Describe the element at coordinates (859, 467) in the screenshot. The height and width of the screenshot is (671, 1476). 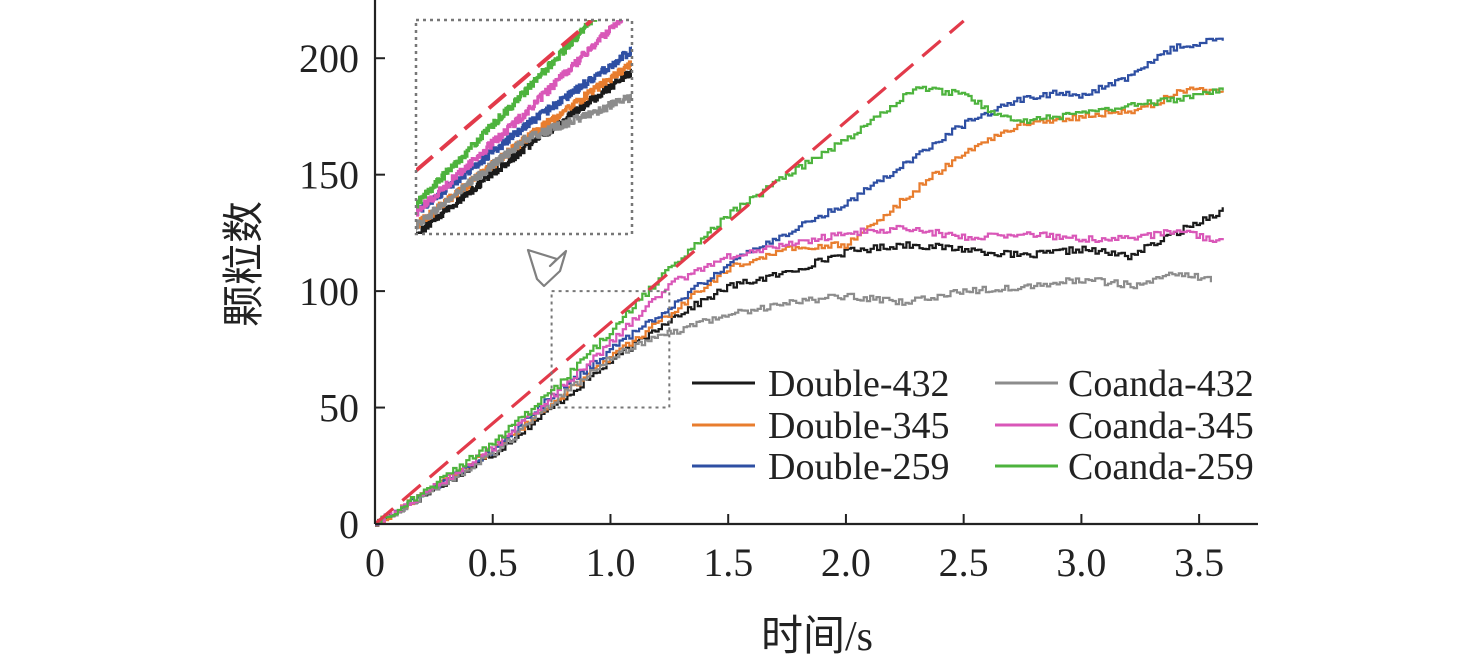
I see `legend-label-double-259: Double-259` at that location.